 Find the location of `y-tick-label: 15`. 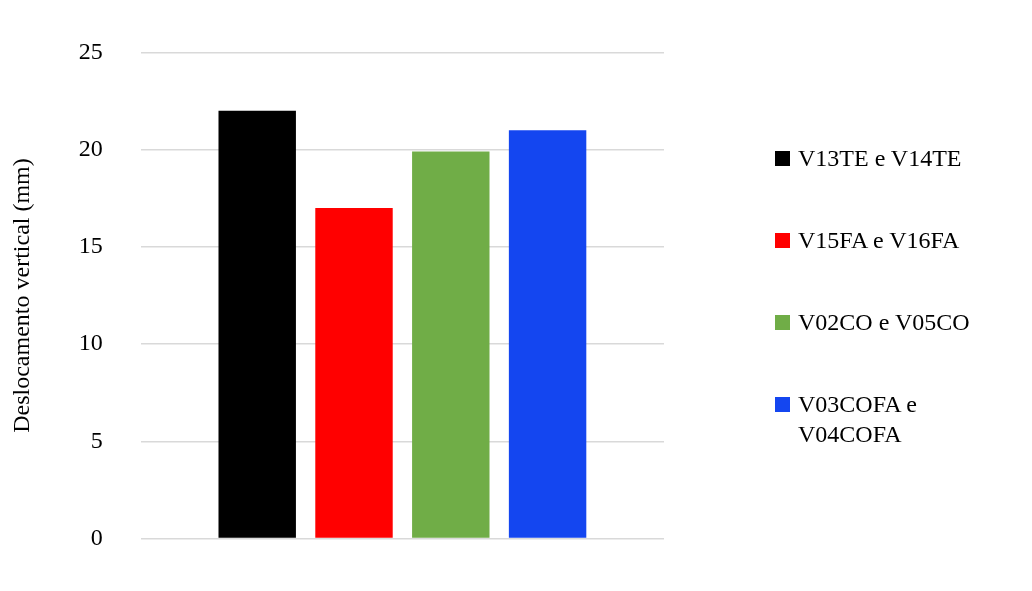

y-tick-label: 15 is located at coordinates (90, 245).